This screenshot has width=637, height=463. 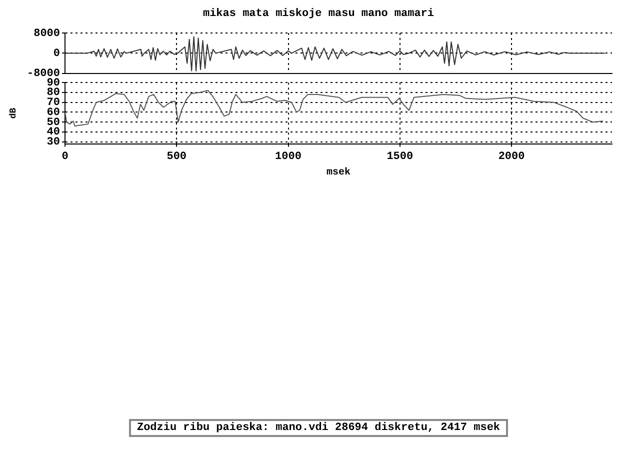 I want to click on y-axis-title: dB, so click(x=13, y=113).